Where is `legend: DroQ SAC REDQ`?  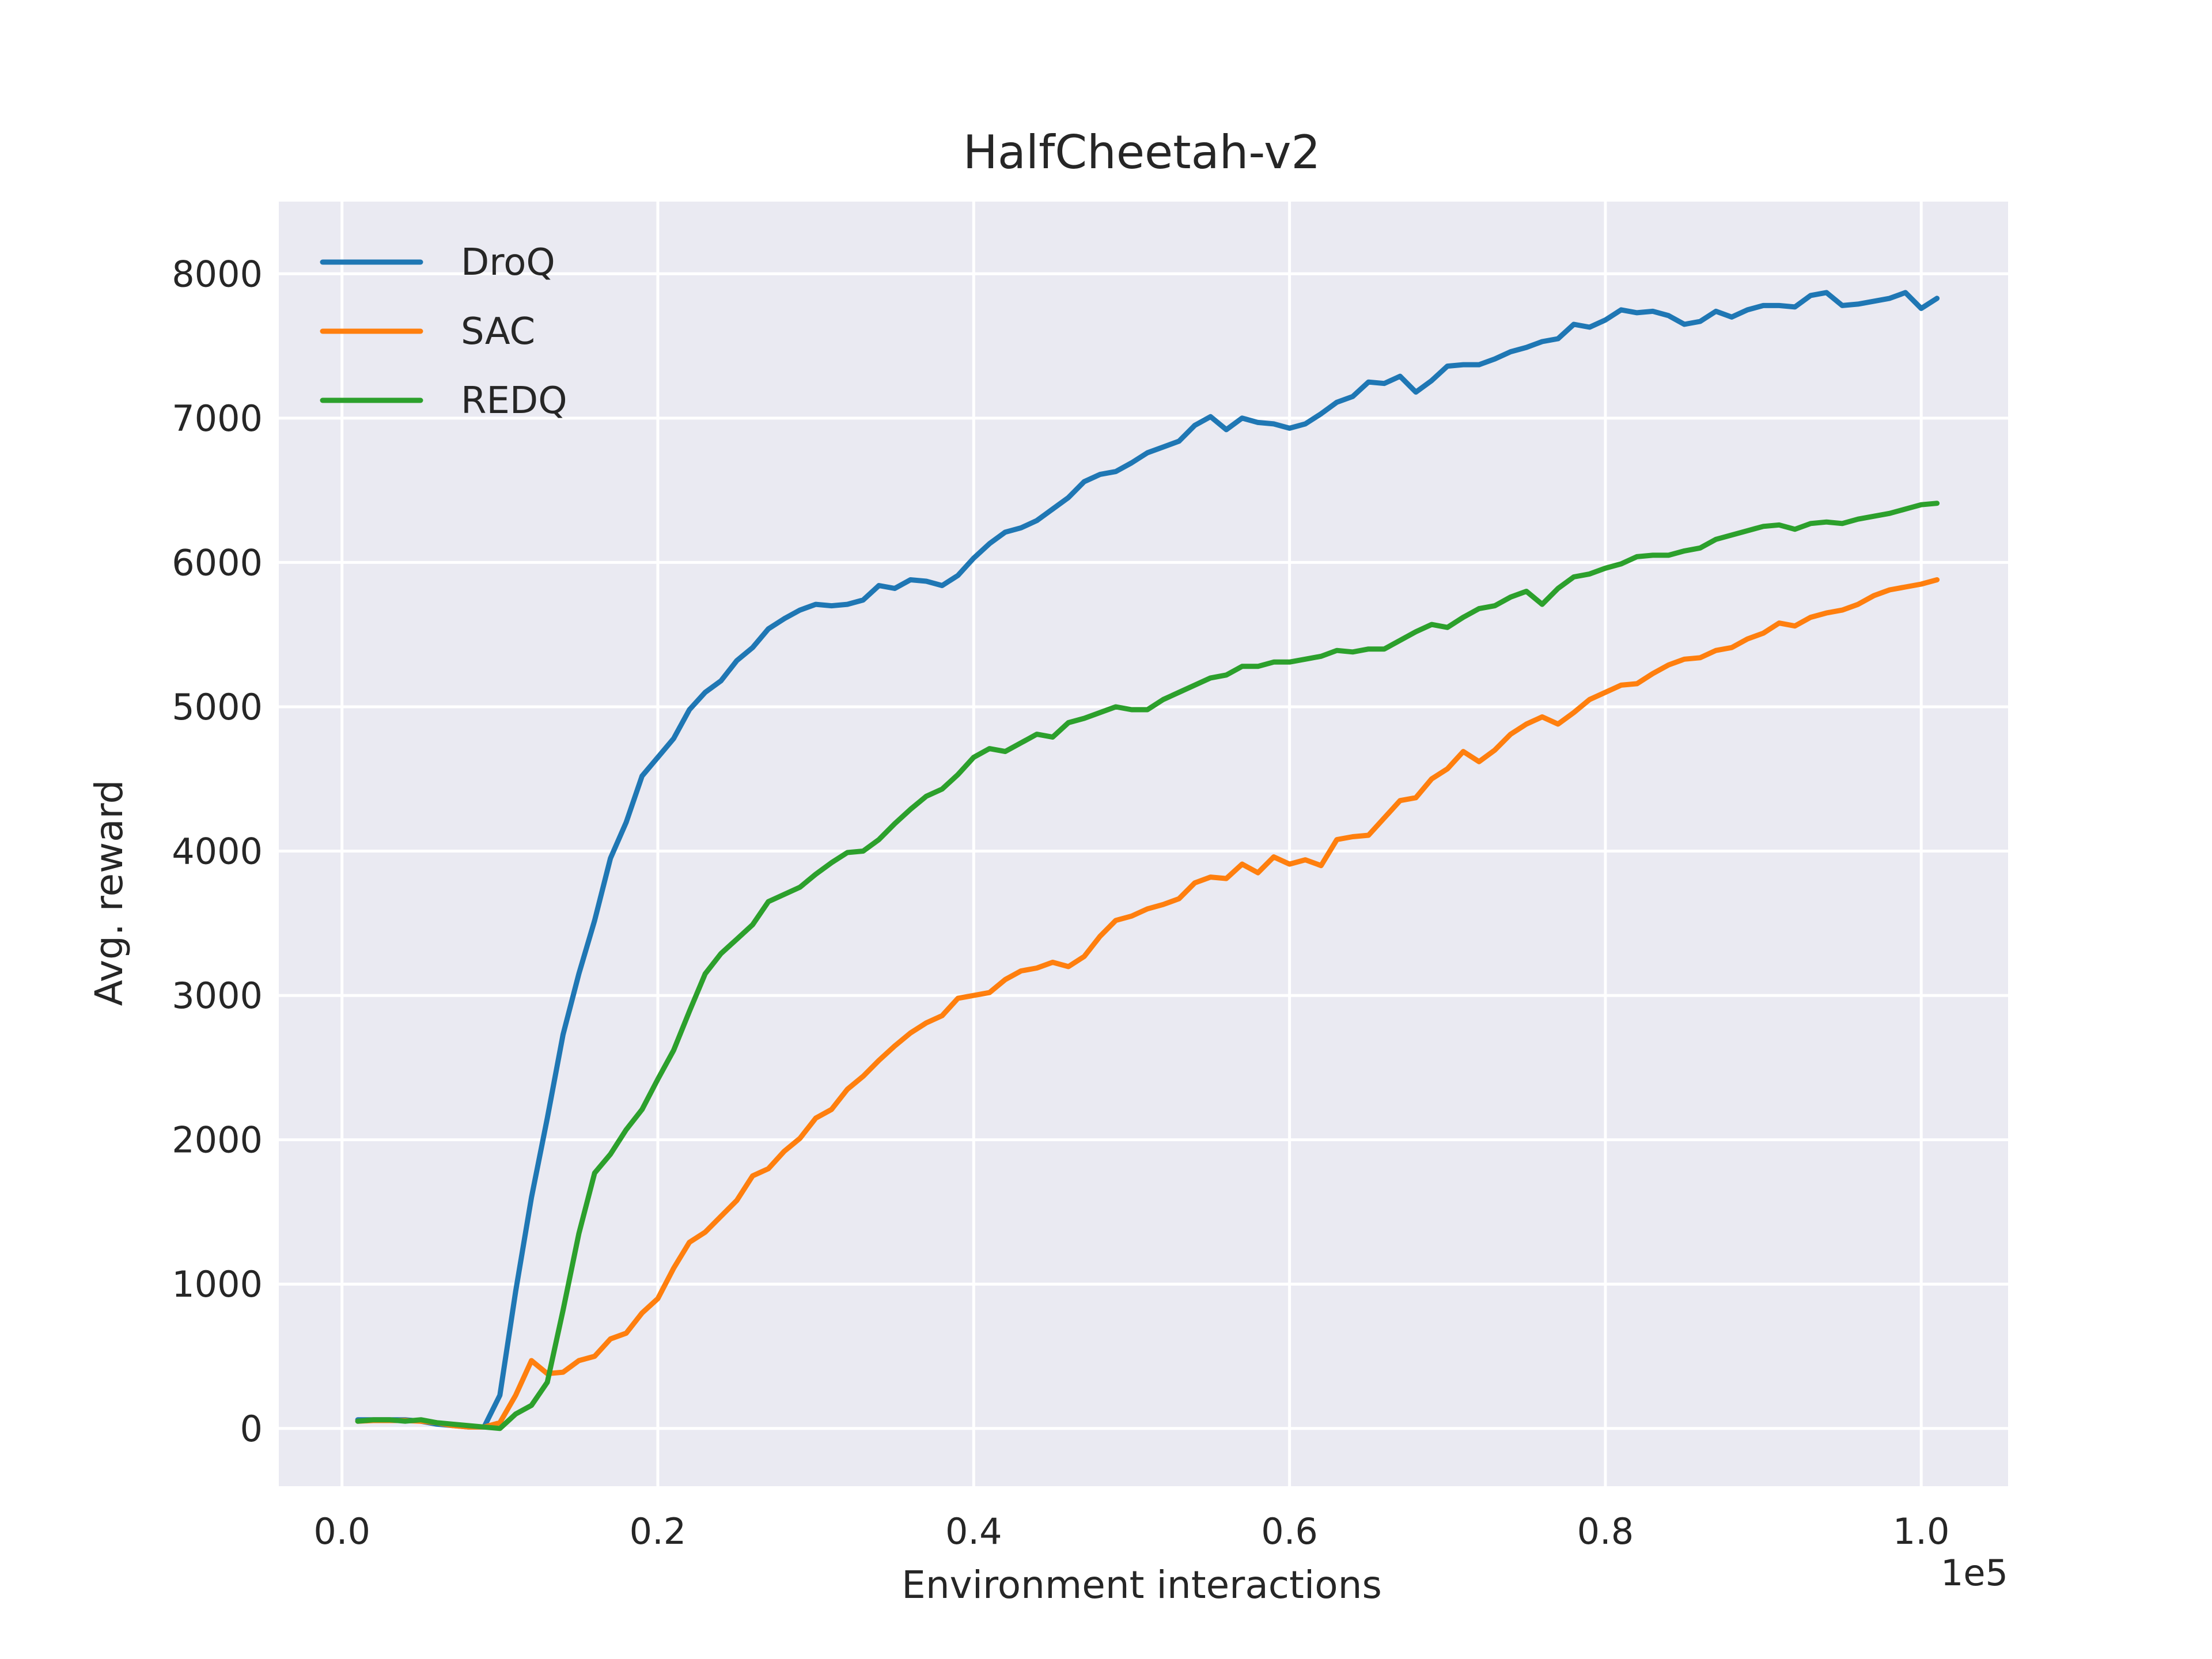 legend: DroQ SAC REDQ is located at coordinates (443, 331).